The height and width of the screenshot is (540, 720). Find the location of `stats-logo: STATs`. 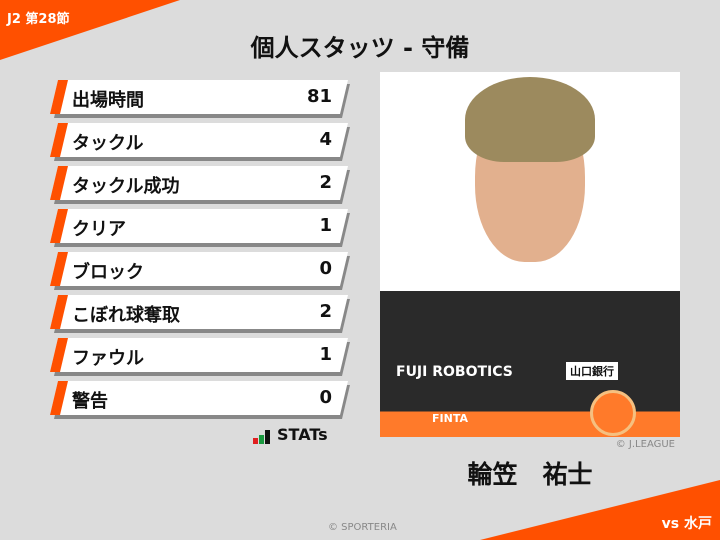

stats-logo: STATs is located at coordinates (290, 434).